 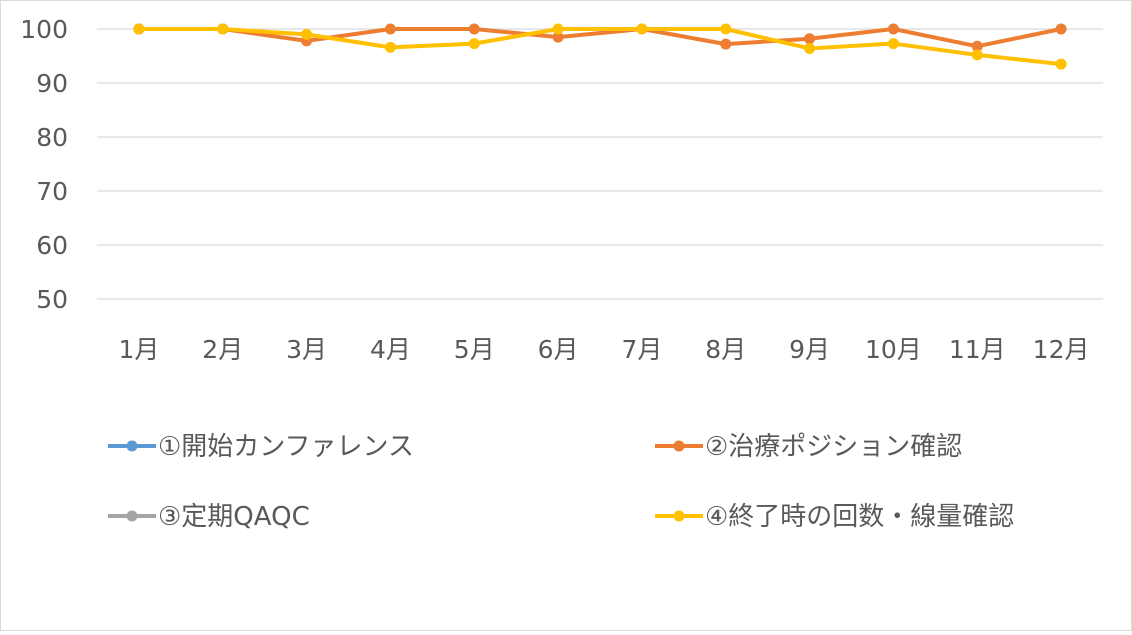 What do you see at coordinates (1061, 349) in the screenshot?
I see `x-tick-label: 12月` at bounding box center [1061, 349].